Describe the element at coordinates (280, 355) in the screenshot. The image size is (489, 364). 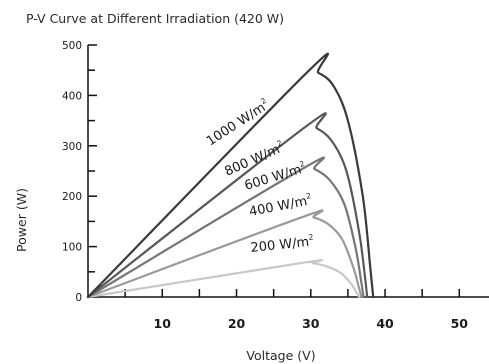
I see `x-axis-label: Voltage (V)` at that location.